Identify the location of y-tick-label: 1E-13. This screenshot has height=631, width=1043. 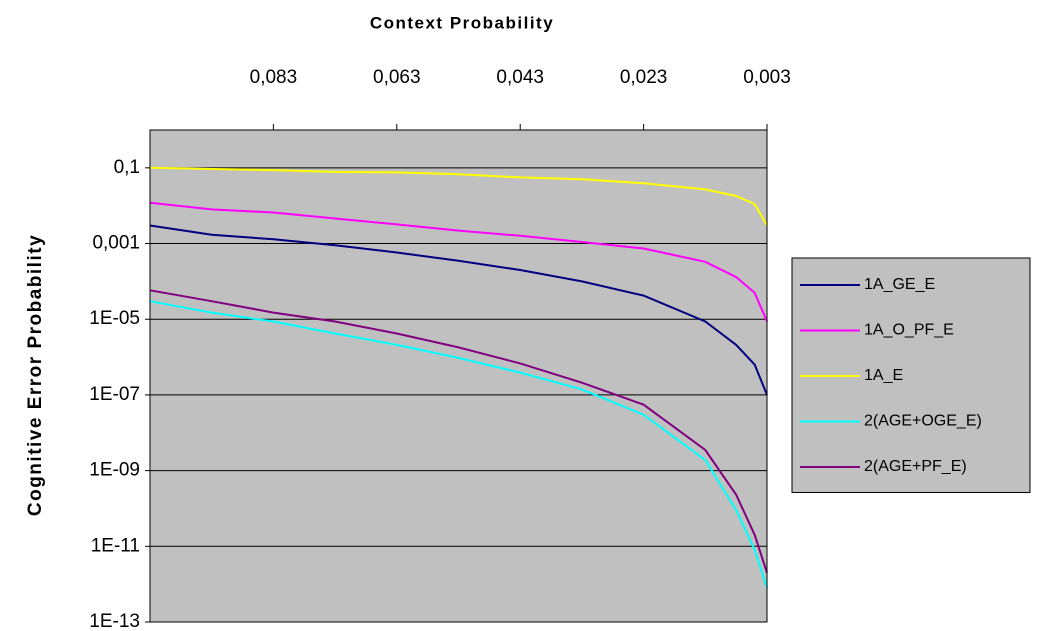
(114, 621).